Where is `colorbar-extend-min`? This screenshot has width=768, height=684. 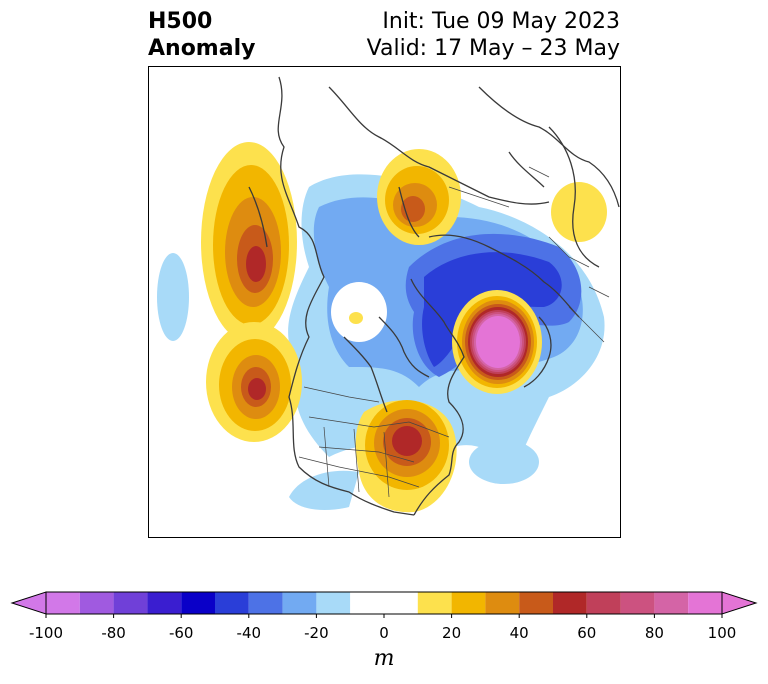 colorbar-extend-min is located at coordinates (28, 603).